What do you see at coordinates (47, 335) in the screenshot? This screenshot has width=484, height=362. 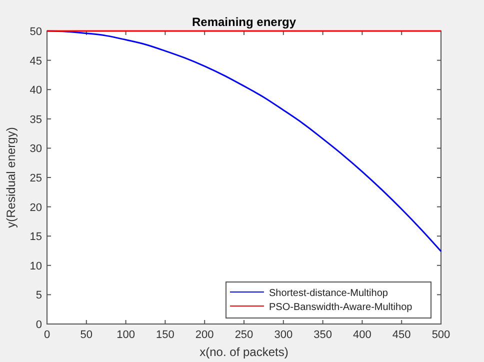 I see `x-tick-label: 0` at bounding box center [47, 335].